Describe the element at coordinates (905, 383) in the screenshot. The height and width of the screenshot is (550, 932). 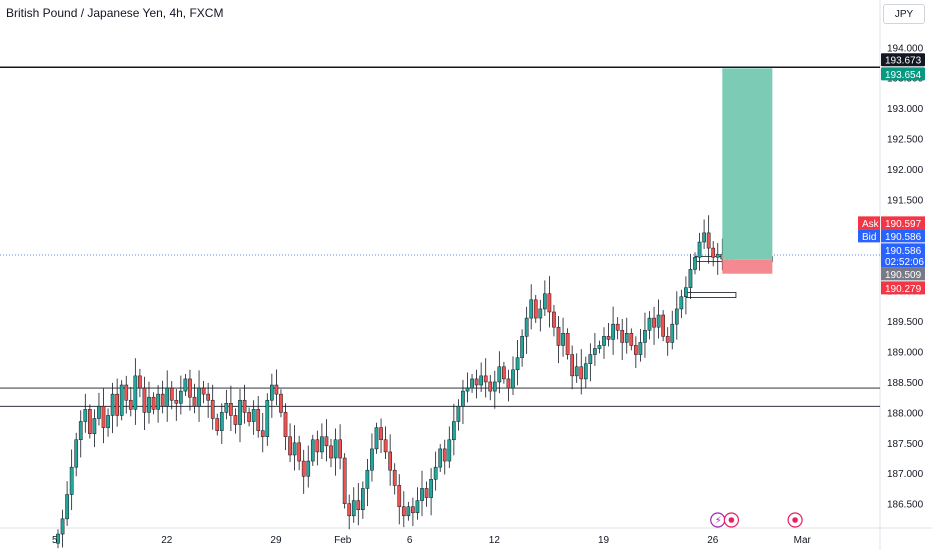
I see `y-tick-label: 188.500` at that location.